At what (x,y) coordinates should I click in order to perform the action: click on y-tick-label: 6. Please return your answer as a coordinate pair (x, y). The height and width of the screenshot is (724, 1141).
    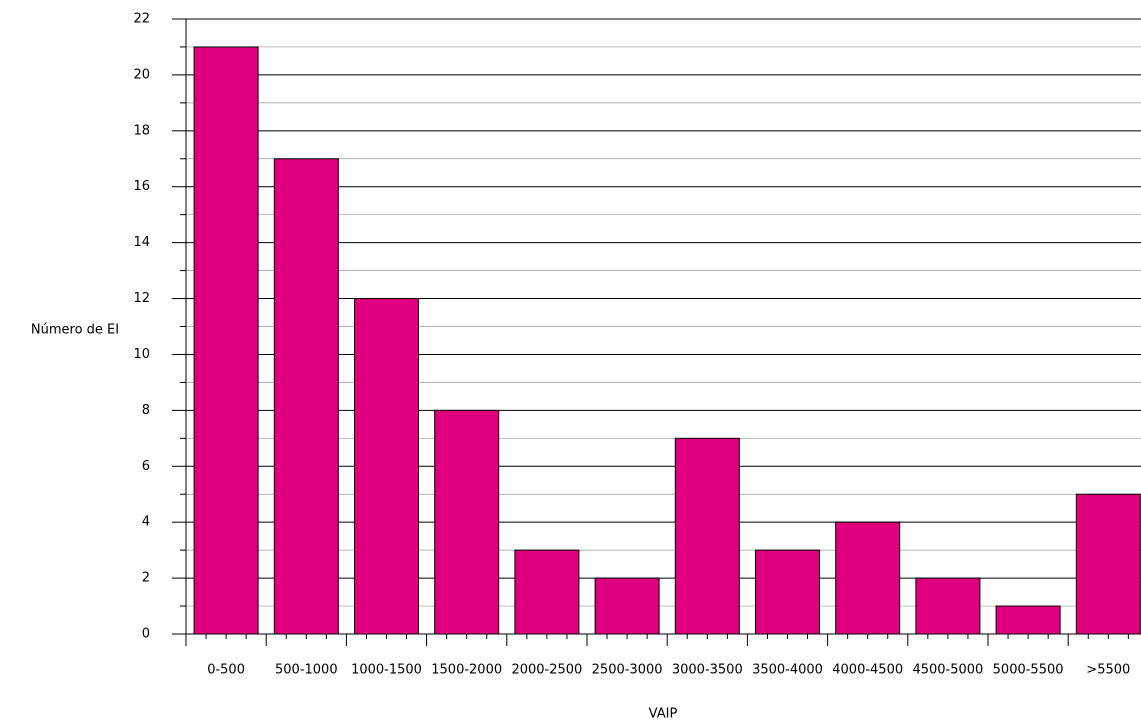
    Looking at the image, I should click on (146, 466).